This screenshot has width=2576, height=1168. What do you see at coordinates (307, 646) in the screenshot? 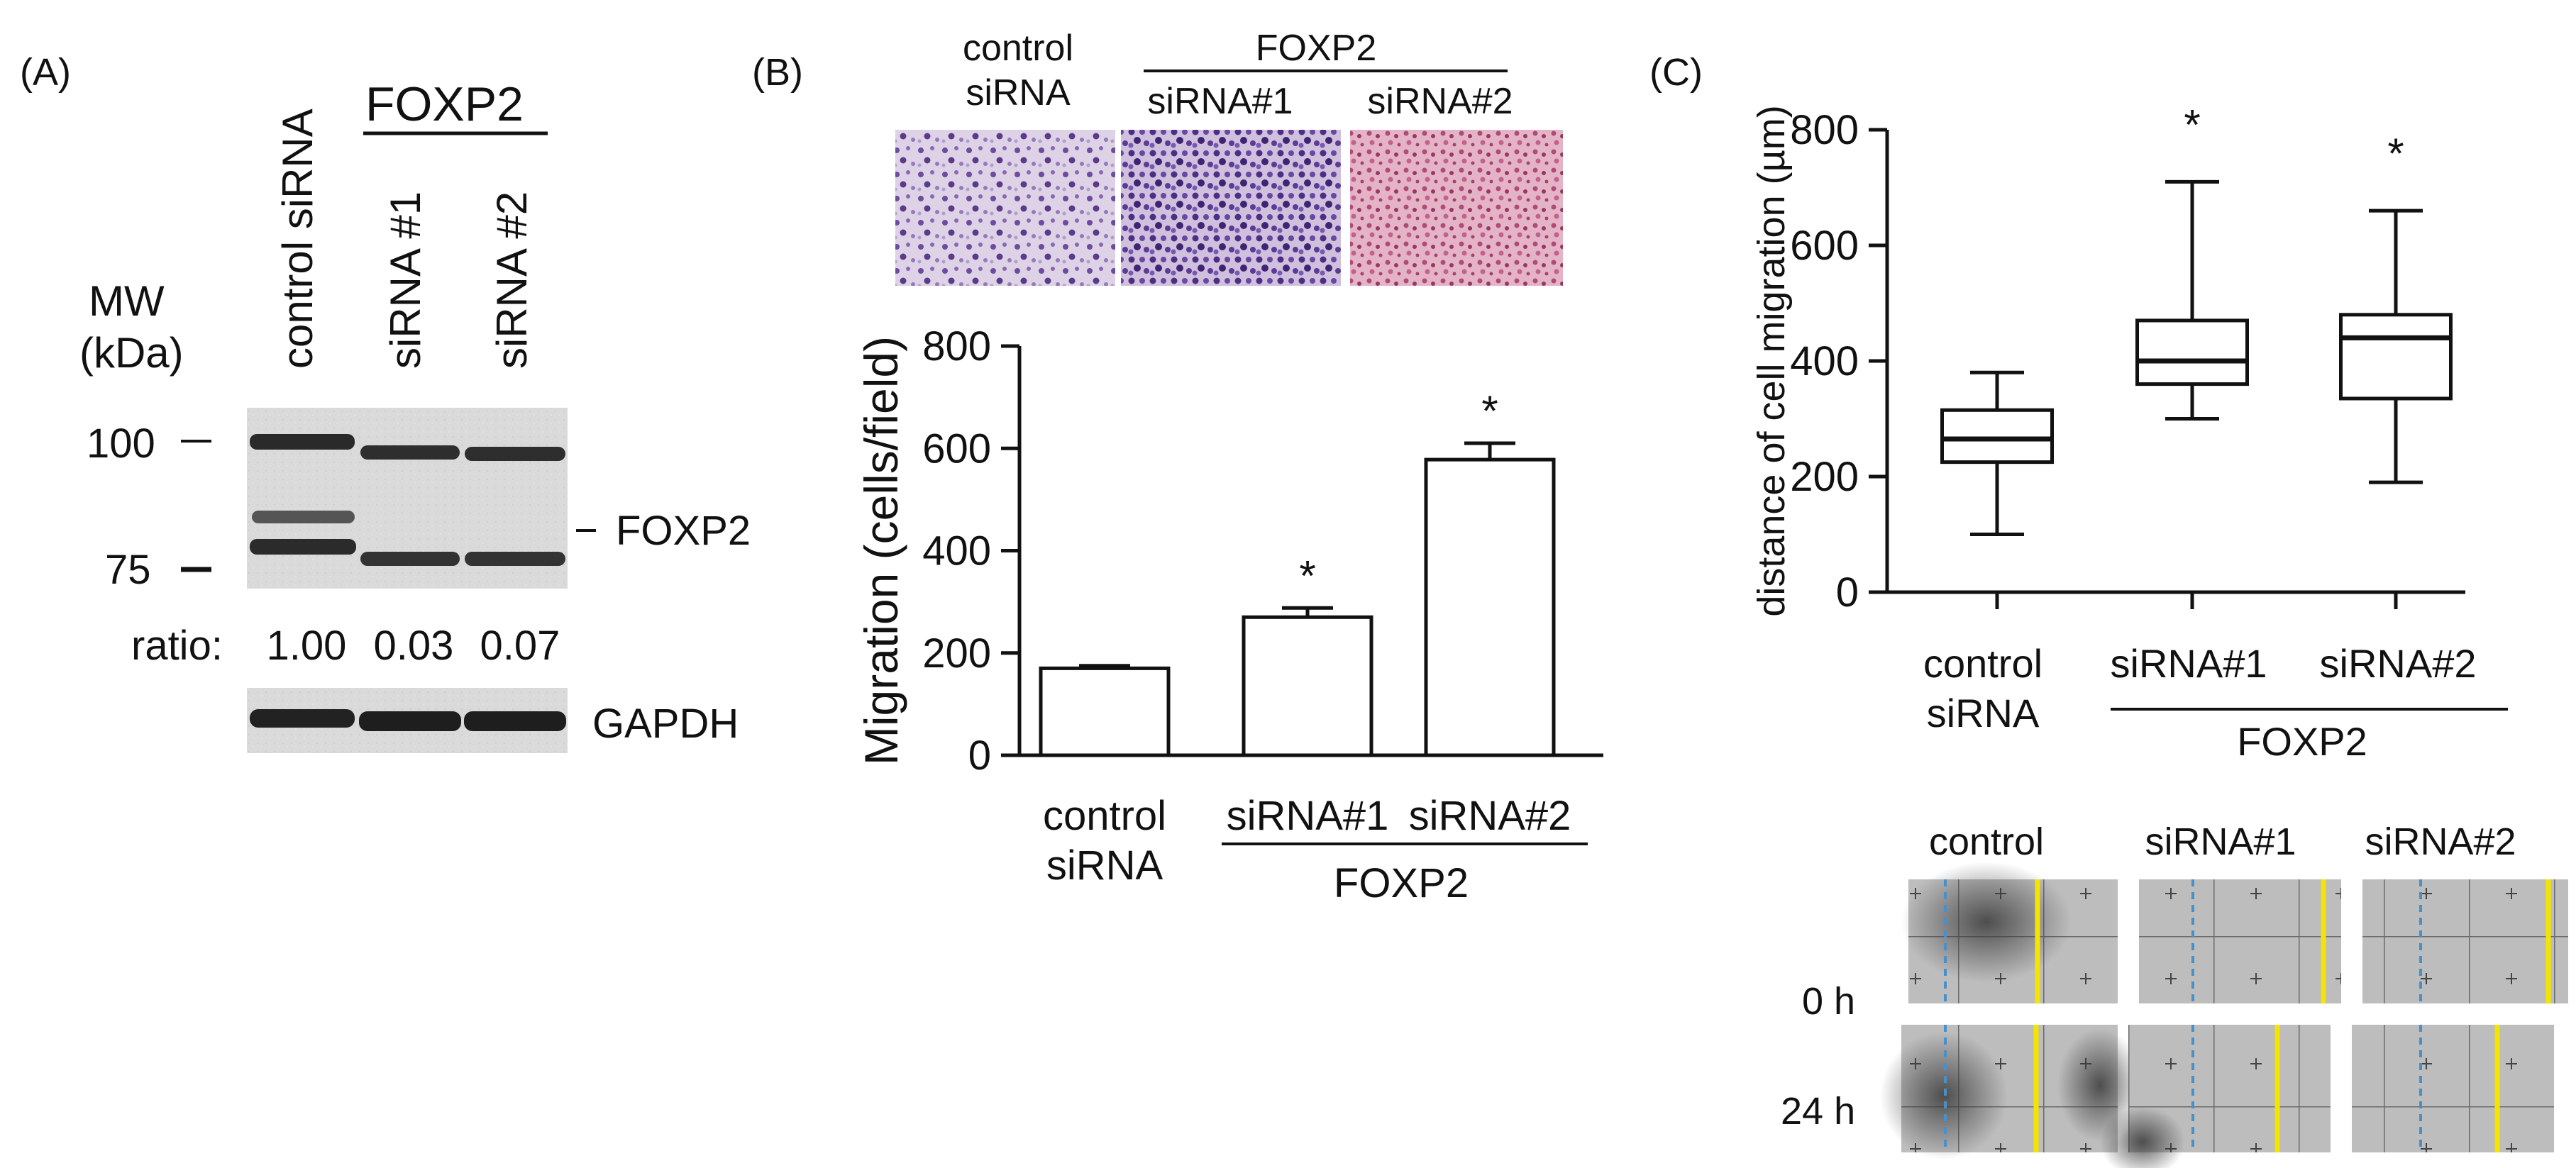
I see `ratio-control: 1.00` at bounding box center [307, 646].